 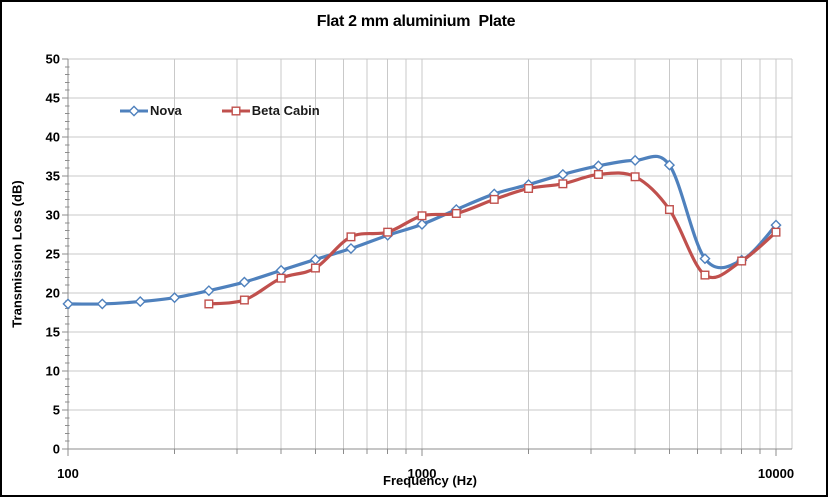 What do you see at coordinates (53, 332) in the screenshot?
I see `y-tick-label: 15` at bounding box center [53, 332].